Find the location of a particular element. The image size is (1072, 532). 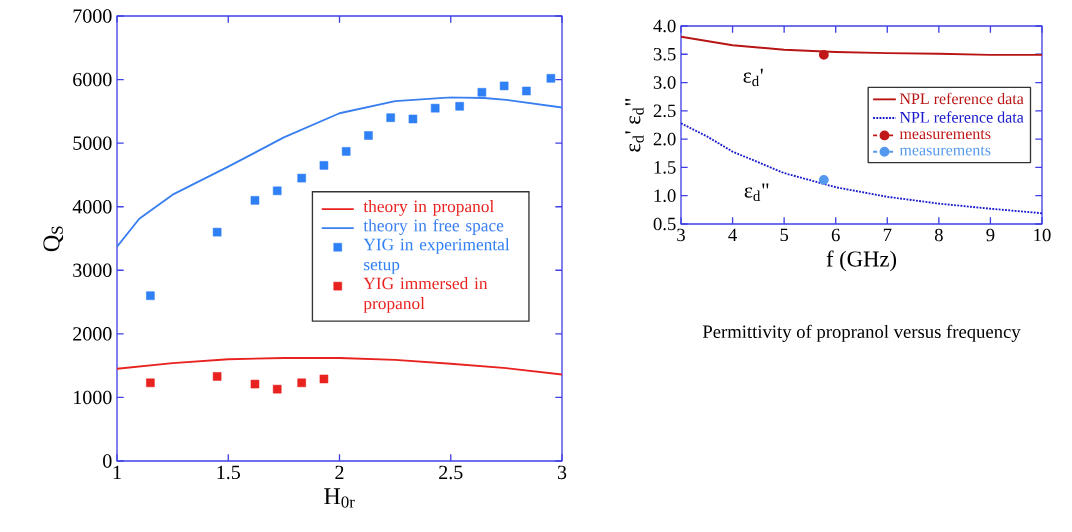

annotation: ε$_{d}$' is located at coordinates (753, 77).